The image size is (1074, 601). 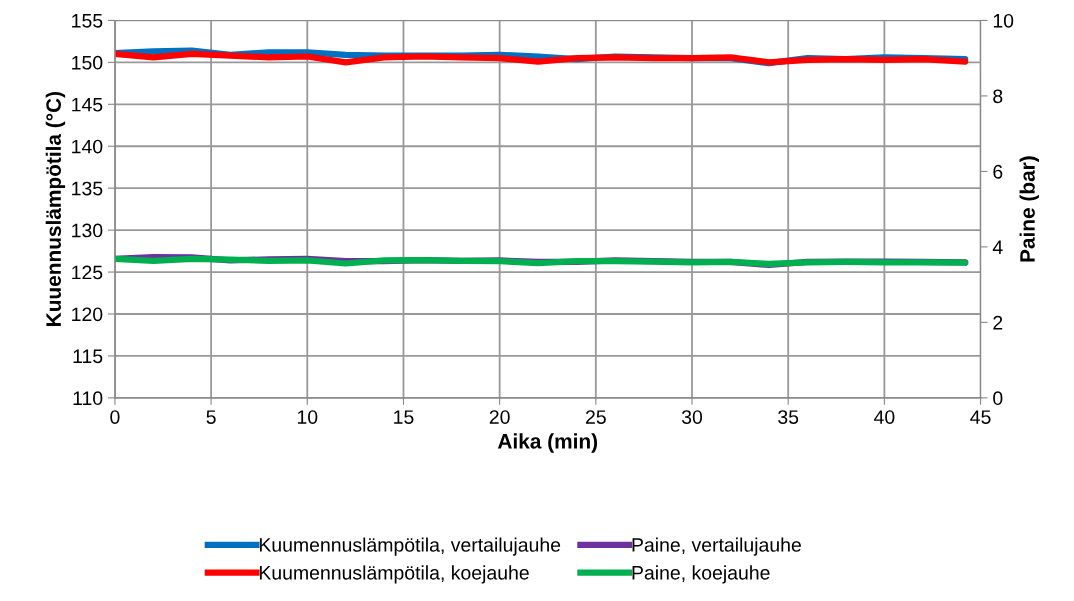 I want to click on y2-tick-label: 0, so click(x=998, y=398).